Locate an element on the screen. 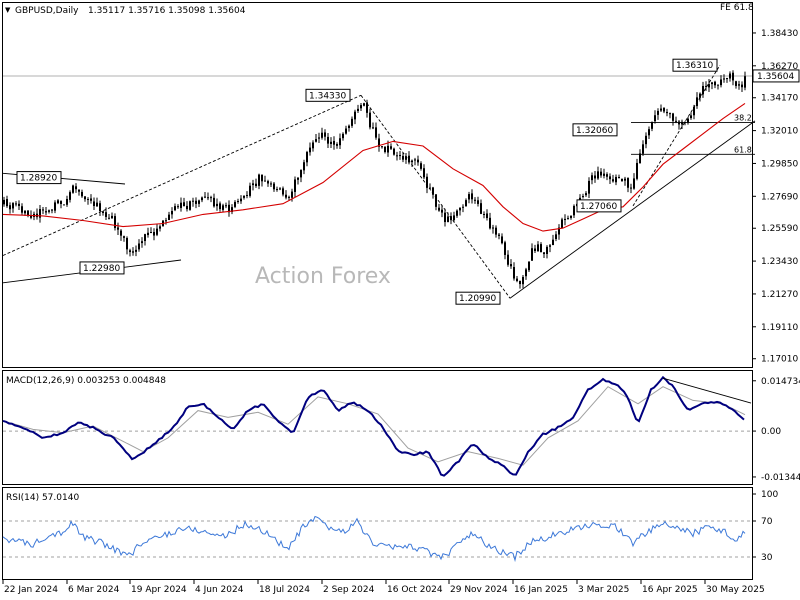 This screenshot has height=600, width=800. time-axis-label: 6 Mar 2024 is located at coordinates (94, 590).